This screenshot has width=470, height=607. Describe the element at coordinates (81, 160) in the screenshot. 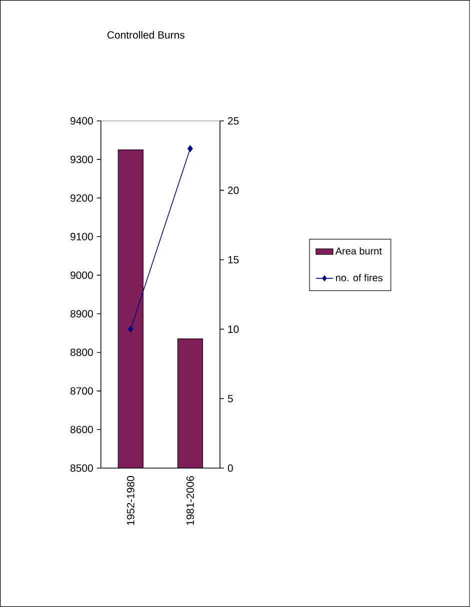

I see `y-tick-label: 9300` at that location.